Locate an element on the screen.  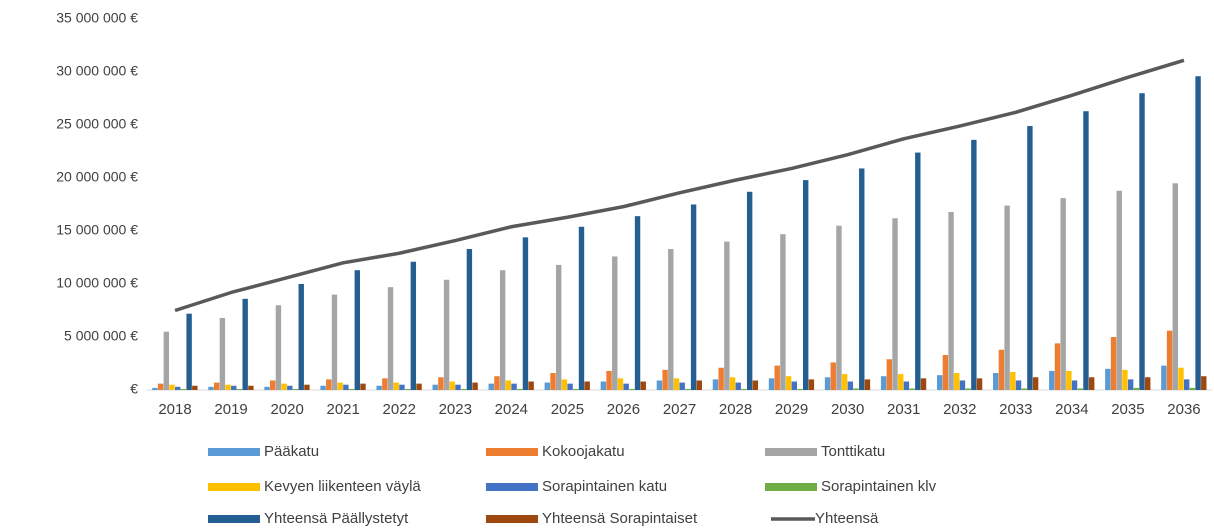
legend-label: Kokoojakatu is located at coordinates (583, 451).